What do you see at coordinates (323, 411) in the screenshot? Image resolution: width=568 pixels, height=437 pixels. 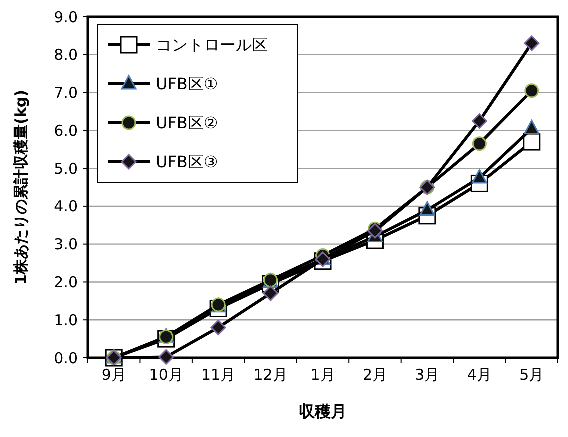 I see `x-axis-title: 収穫月` at bounding box center [323, 411].